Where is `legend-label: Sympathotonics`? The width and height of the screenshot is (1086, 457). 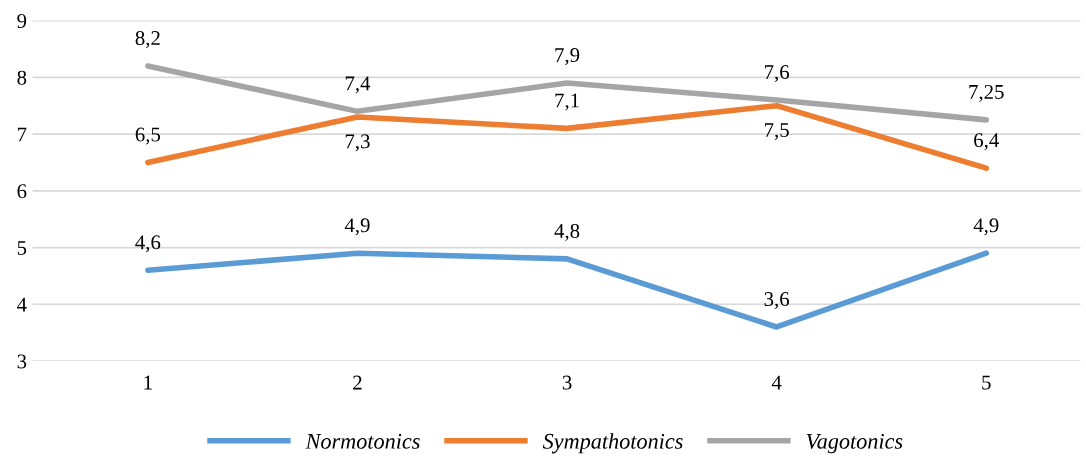
legend-label: Sympathotonics is located at coordinates (612, 443).